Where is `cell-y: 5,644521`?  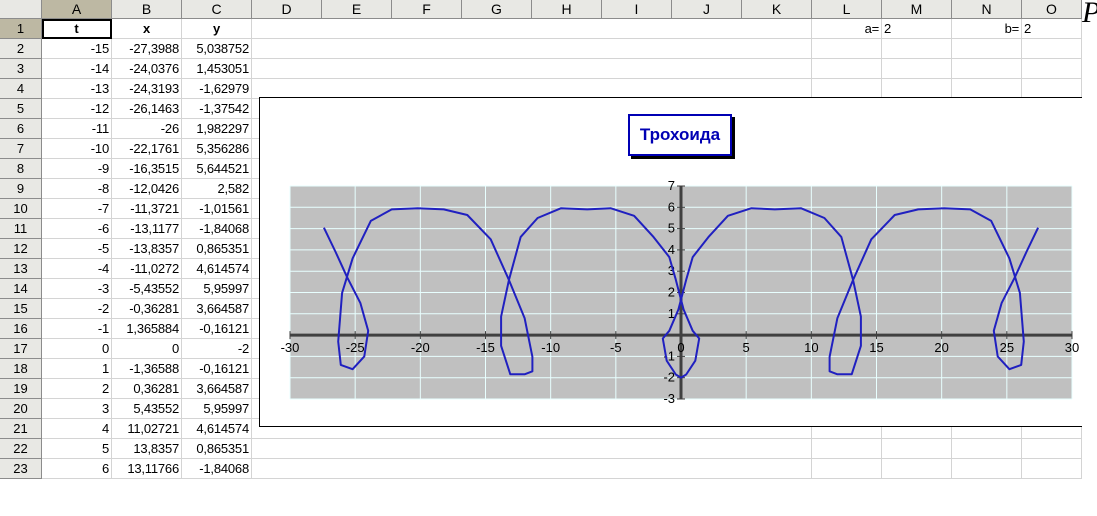
cell-y: 5,644521 is located at coordinates (217, 169).